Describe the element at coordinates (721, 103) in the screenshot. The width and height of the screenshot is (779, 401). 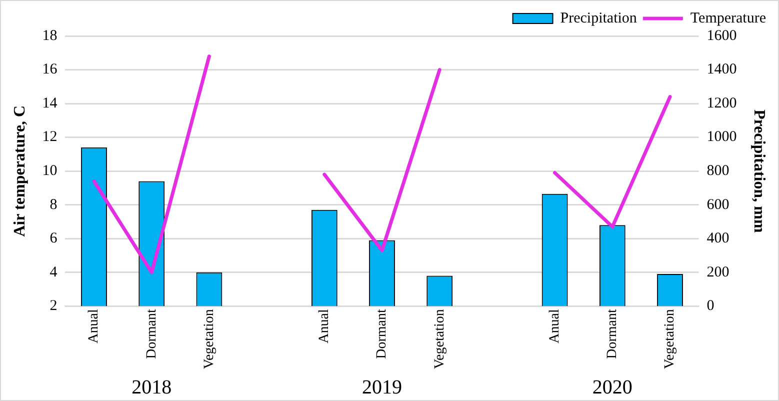
I see `y2-tick-label: 1200` at that location.